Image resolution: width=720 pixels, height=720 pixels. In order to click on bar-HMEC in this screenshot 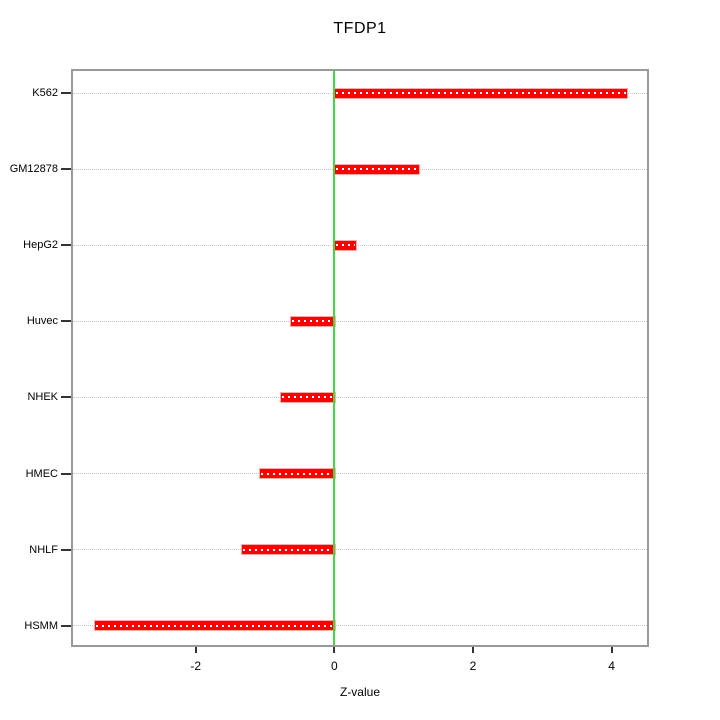, I will do `click(297, 473)`.